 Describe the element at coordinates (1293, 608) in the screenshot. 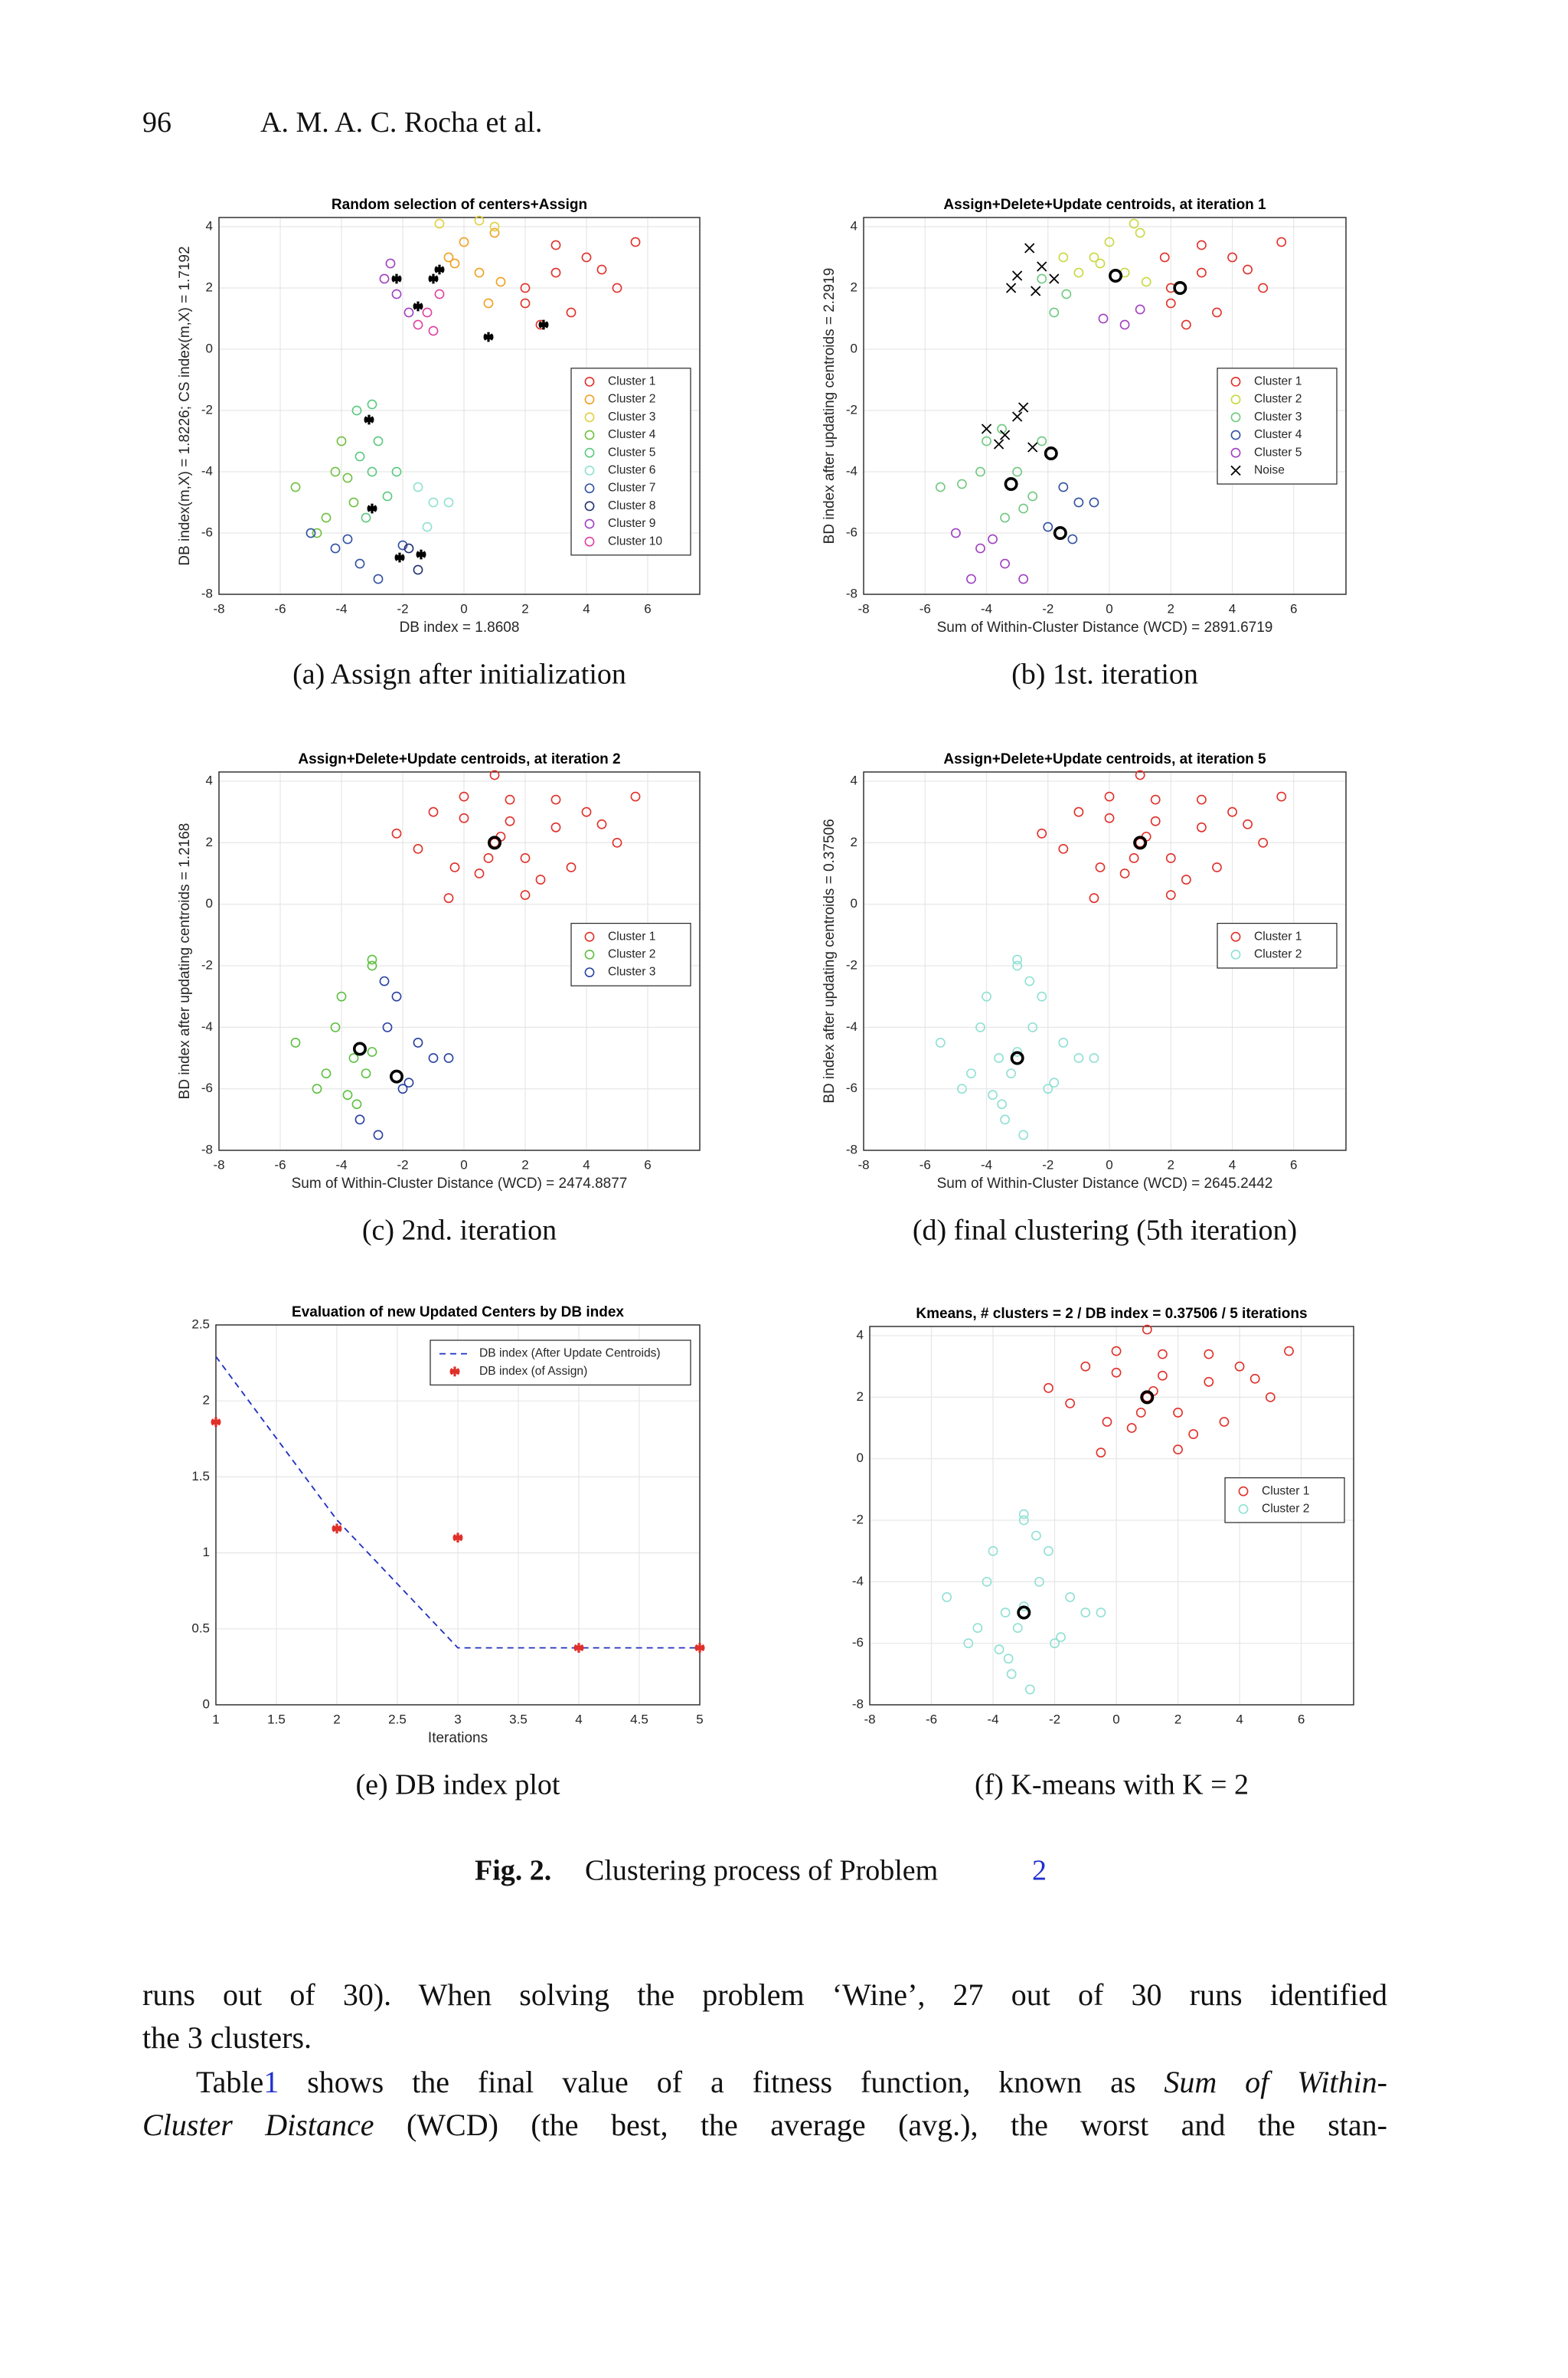

I see `x-tick-label: 6` at that location.